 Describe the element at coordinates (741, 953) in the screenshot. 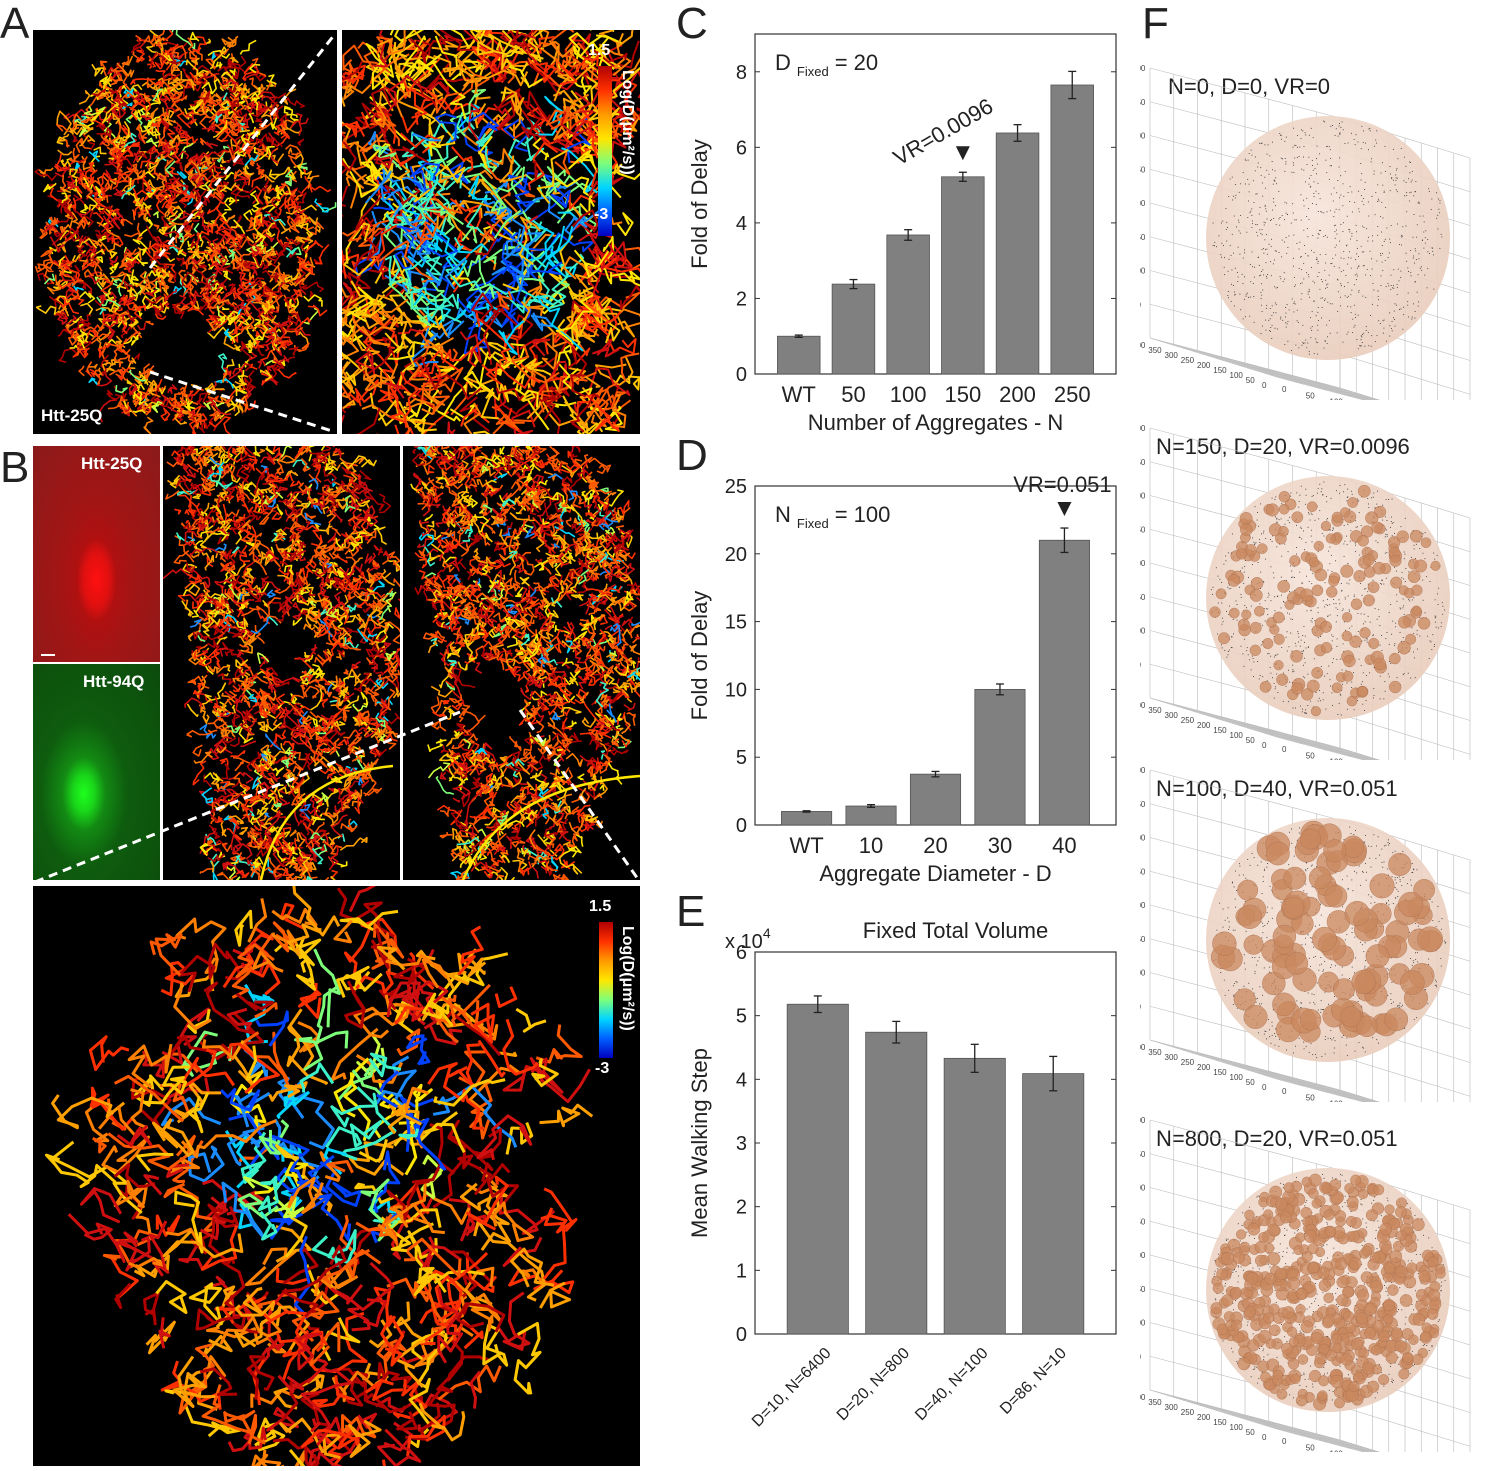

I see `y-tick-label: 6` at that location.